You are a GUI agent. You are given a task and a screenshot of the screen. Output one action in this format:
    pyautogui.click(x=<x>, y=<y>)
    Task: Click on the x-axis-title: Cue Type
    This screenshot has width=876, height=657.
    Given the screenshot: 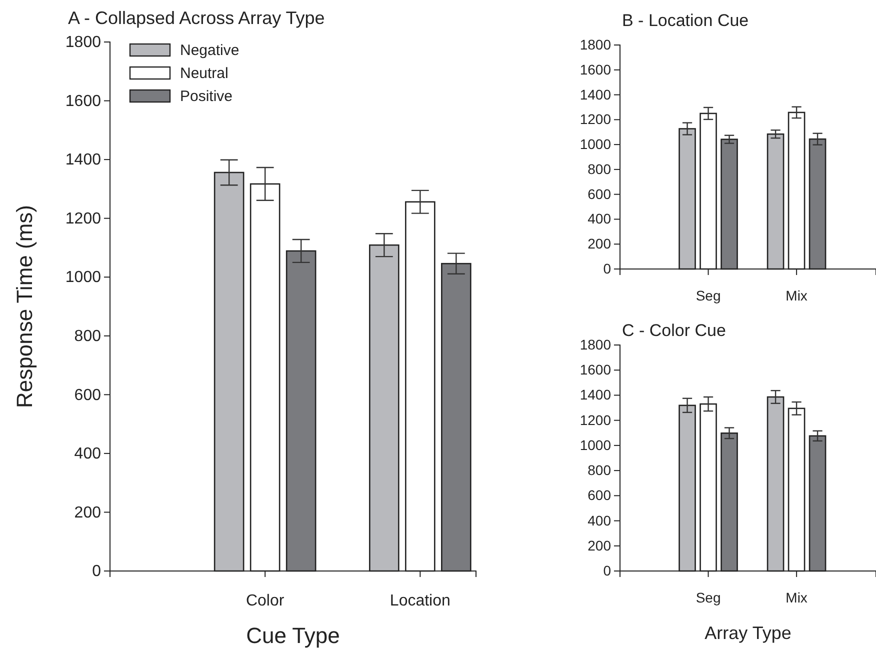 What is the action you would take?
    pyautogui.click(x=293, y=635)
    